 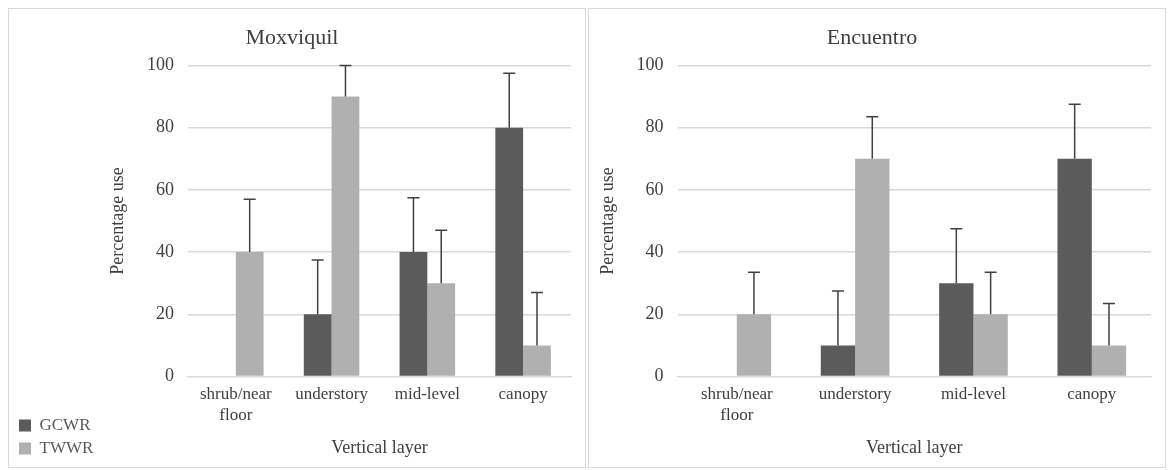 I want to click on legend-label: GCWR, so click(x=65, y=424).